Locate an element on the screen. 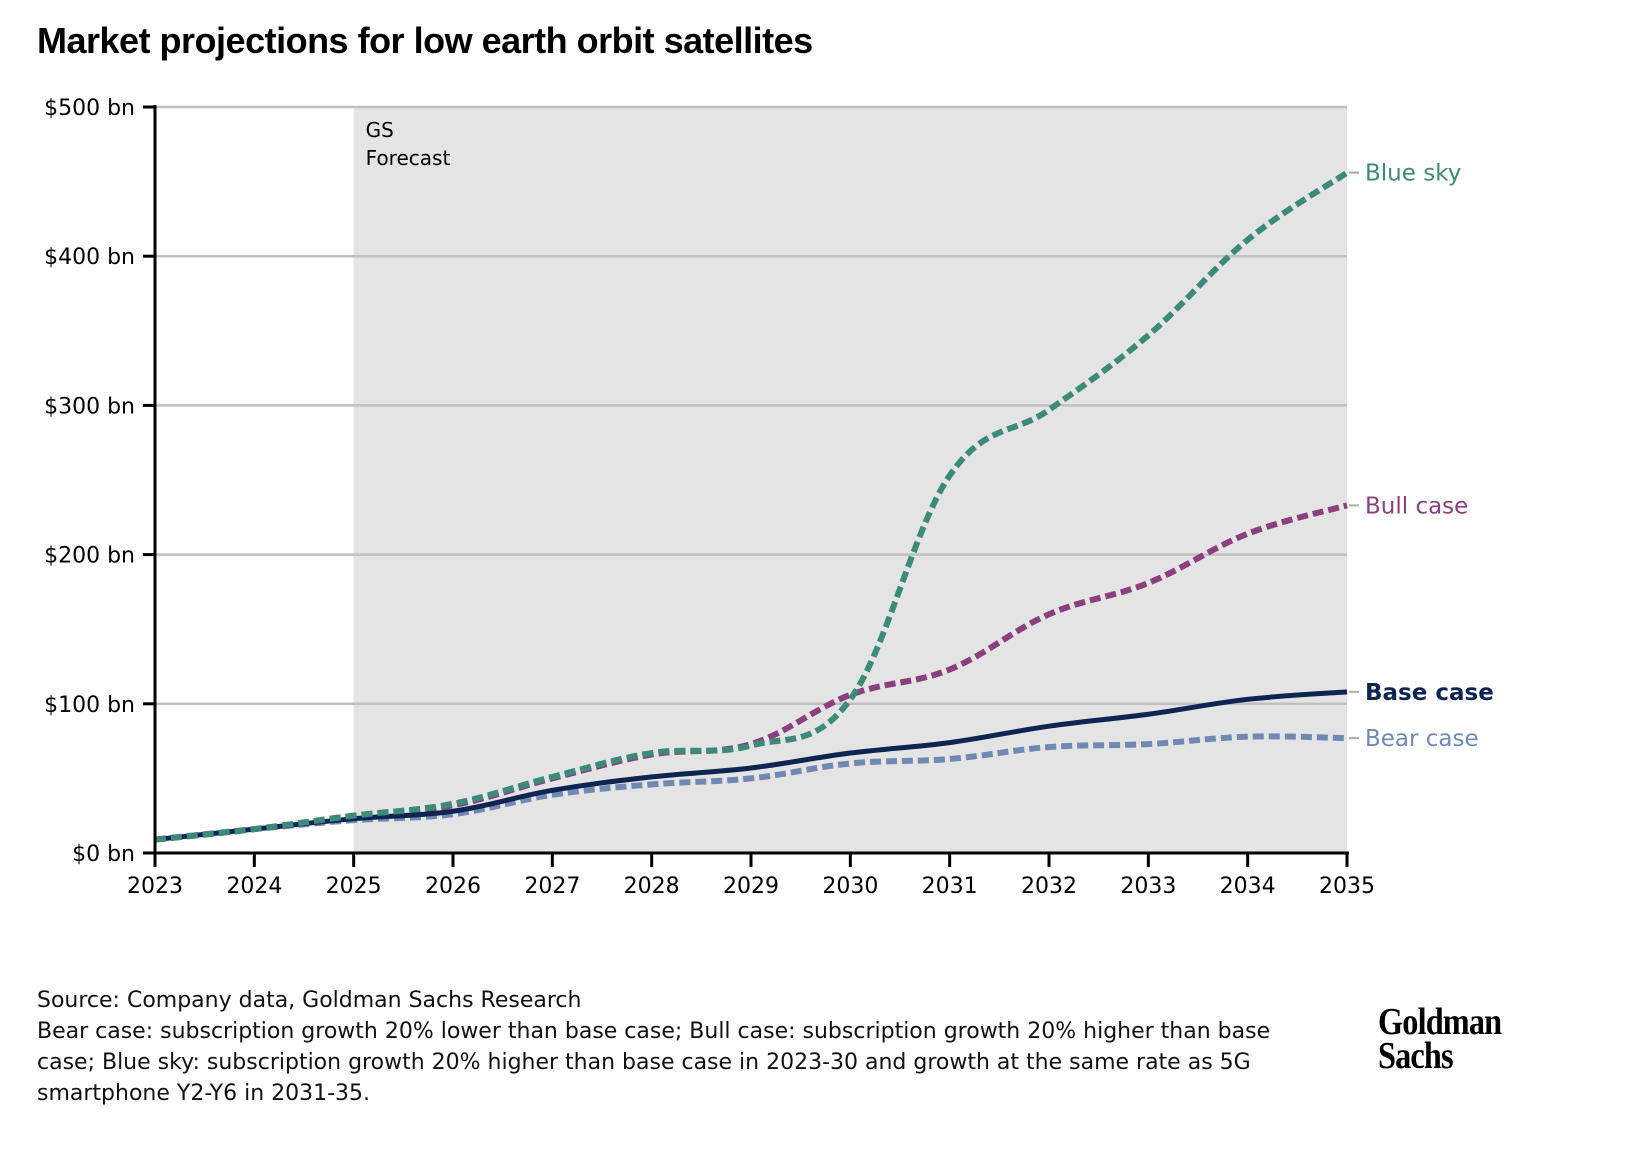  series-labels: Bear case Bull case Base case Blue sky is located at coordinates (1421, 456).